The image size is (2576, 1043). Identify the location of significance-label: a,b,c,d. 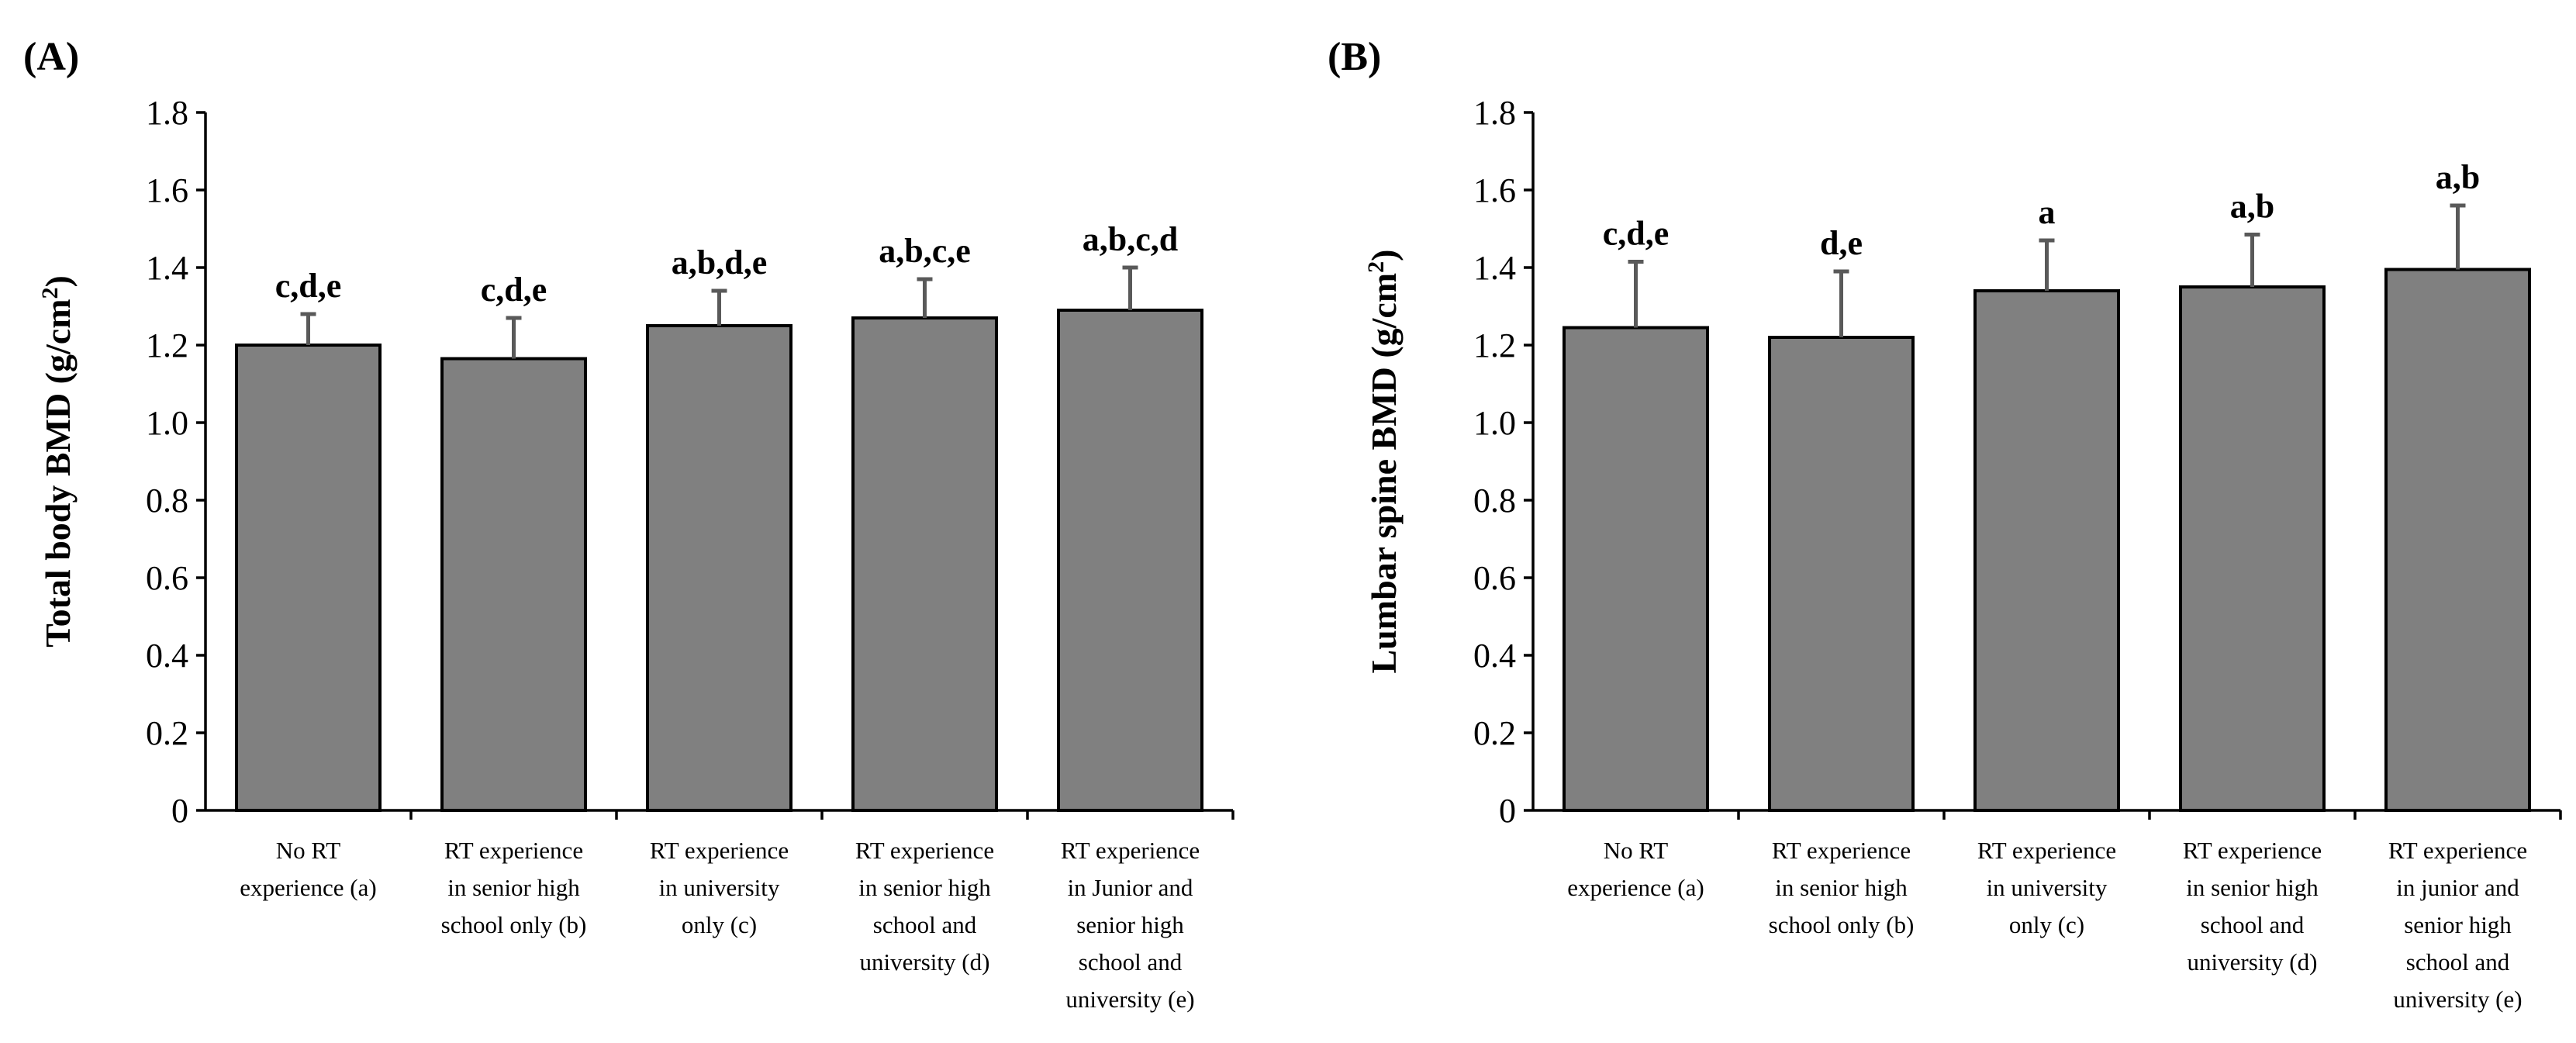
(1130, 239).